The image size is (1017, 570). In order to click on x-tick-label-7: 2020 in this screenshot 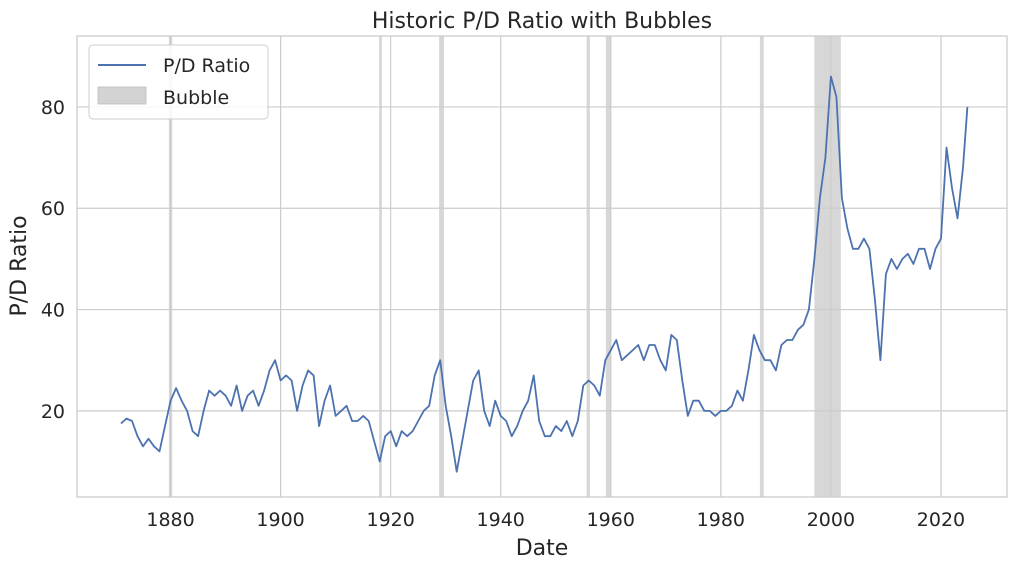, I will do `click(941, 520)`.